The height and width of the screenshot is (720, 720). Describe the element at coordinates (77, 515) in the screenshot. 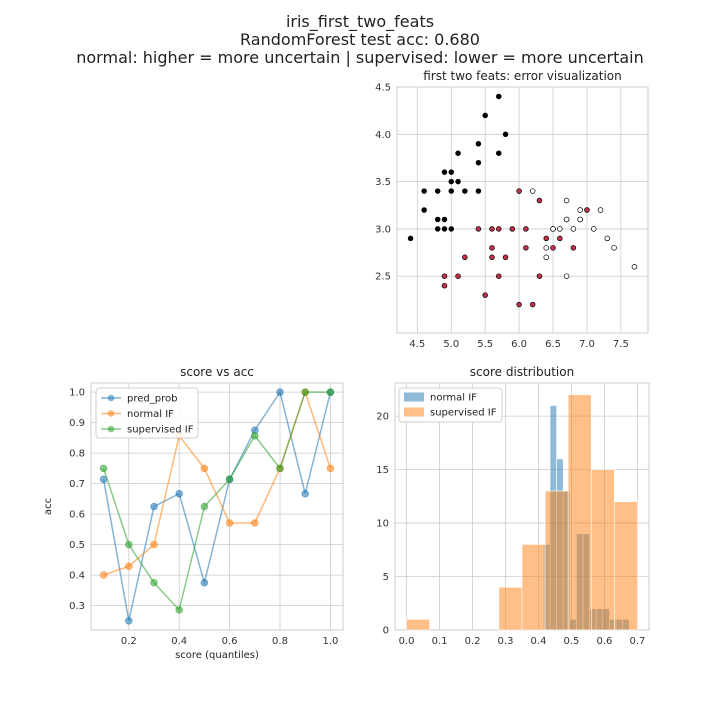

I see `lineplot-ytick-3: 0.6` at that location.